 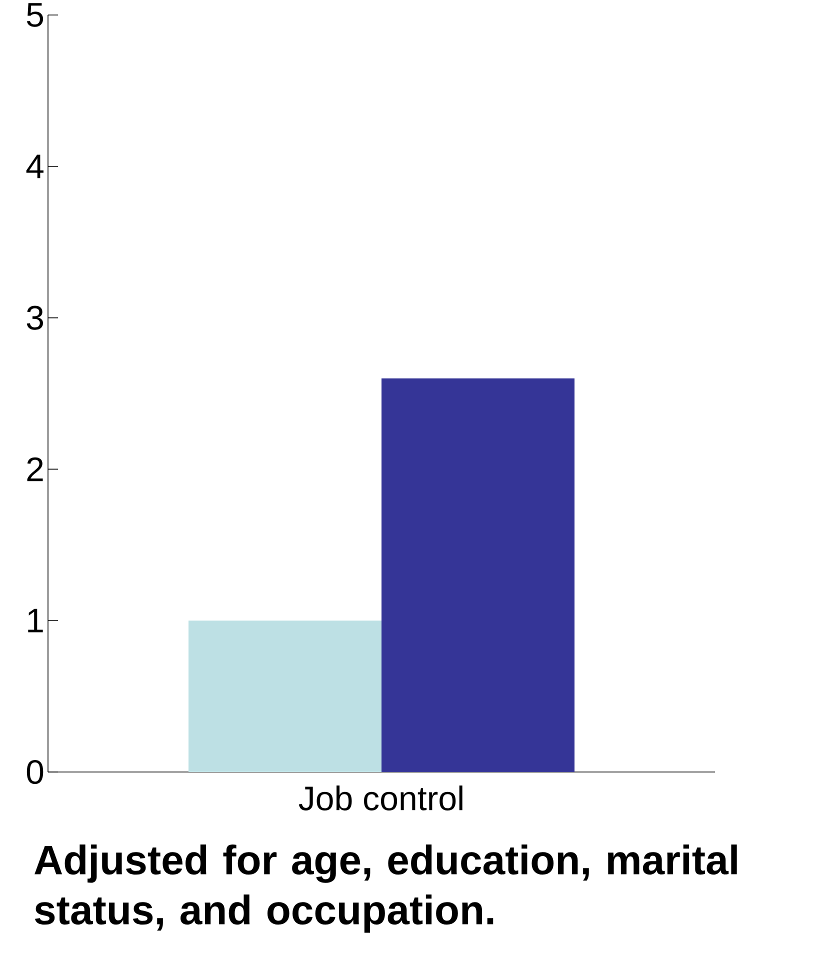 What do you see at coordinates (35, 469) in the screenshot?
I see `y-tick-label: 2` at bounding box center [35, 469].